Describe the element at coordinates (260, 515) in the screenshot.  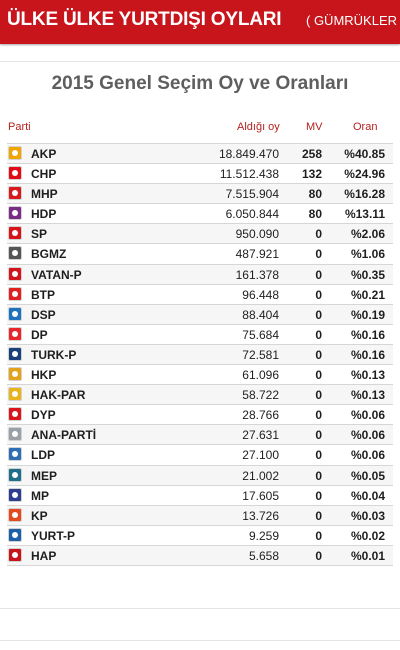
I see `vote-count: 13.726` at that location.